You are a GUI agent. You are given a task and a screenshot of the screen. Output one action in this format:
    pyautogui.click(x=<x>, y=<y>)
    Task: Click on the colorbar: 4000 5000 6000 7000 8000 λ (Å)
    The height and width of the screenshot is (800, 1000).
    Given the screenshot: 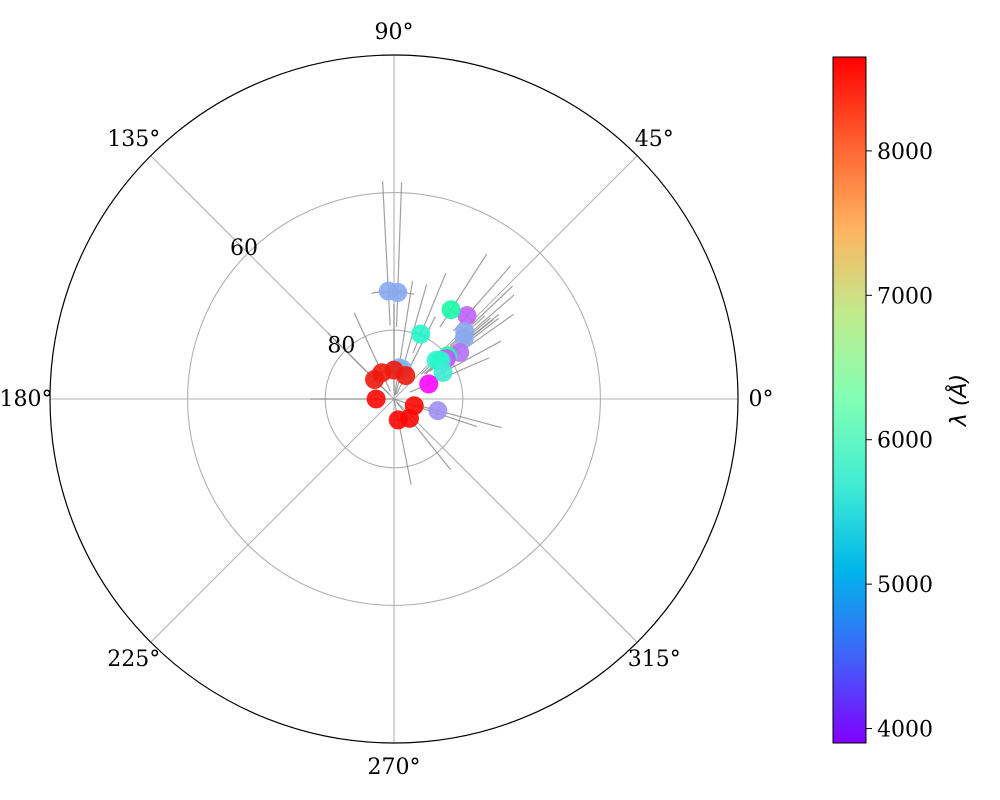 What is the action you would take?
    pyautogui.click(x=902, y=400)
    